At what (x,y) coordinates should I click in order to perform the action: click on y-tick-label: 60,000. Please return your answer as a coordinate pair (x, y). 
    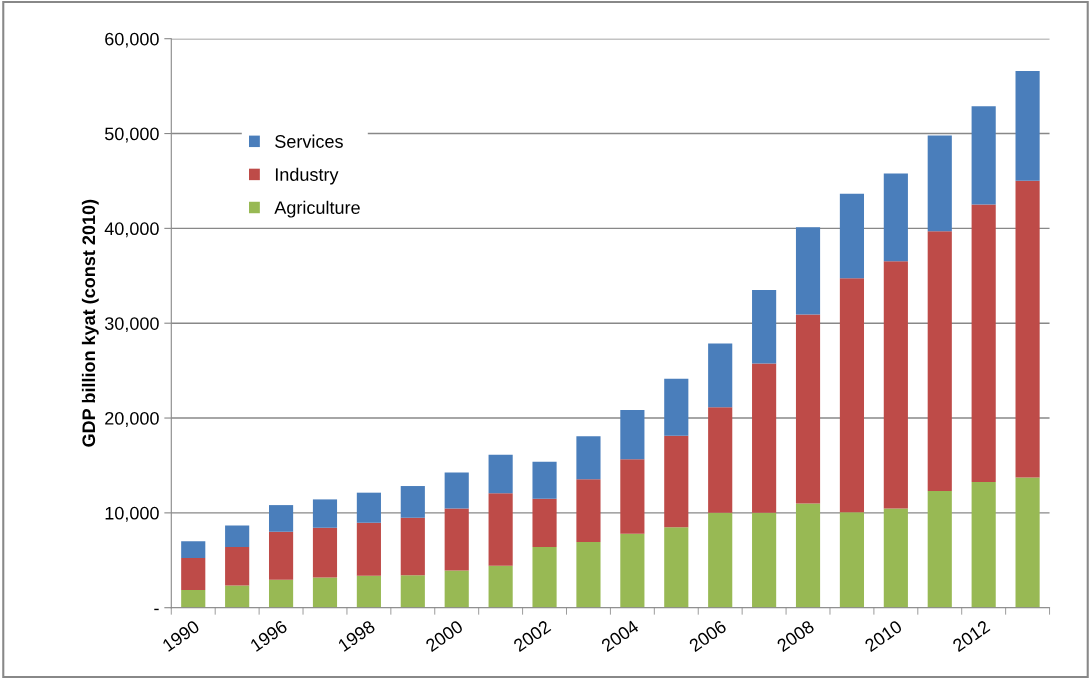
    Looking at the image, I should click on (132, 40).